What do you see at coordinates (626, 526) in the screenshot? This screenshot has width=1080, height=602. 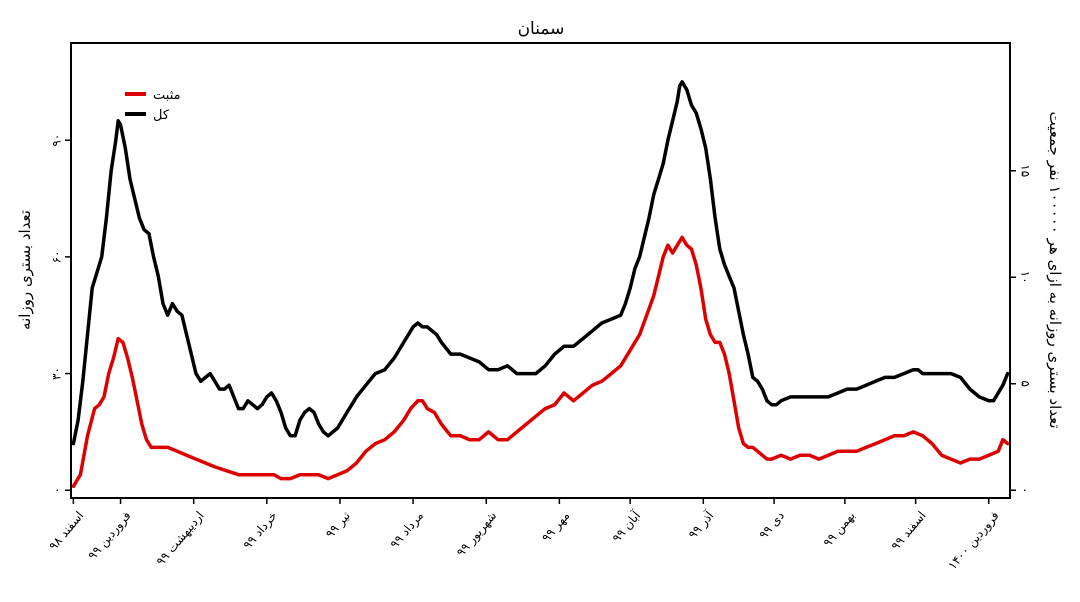 I see `x-tick-label: آبان ۹۹` at bounding box center [626, 526].